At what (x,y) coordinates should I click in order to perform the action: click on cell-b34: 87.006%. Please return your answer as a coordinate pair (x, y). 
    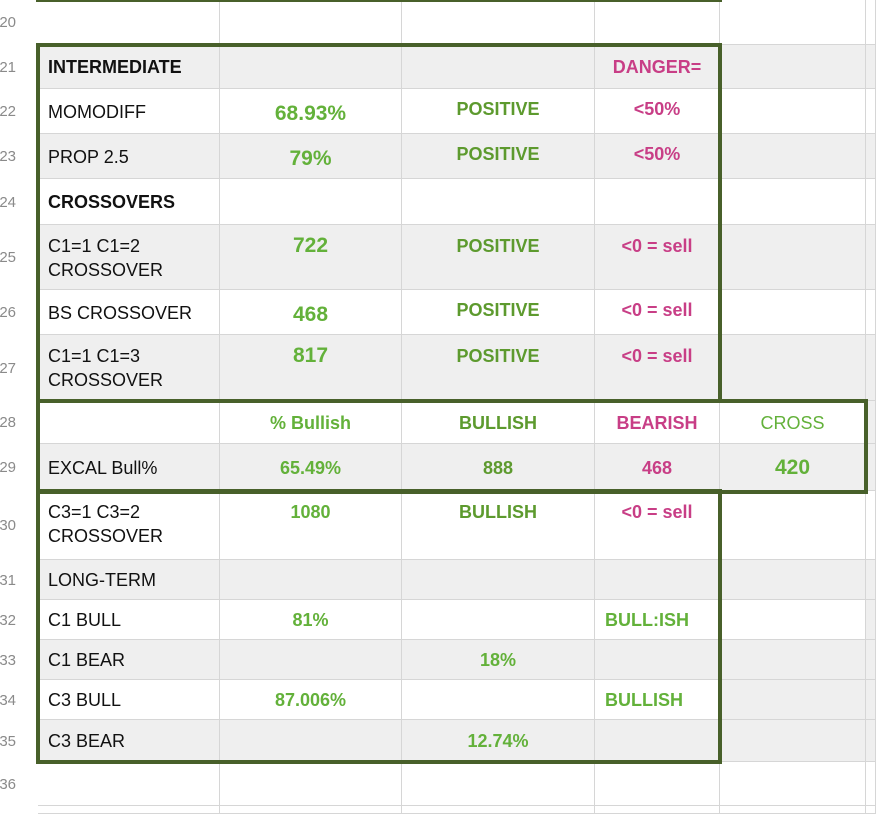
    Looking at the image, I should click on (311, 700).